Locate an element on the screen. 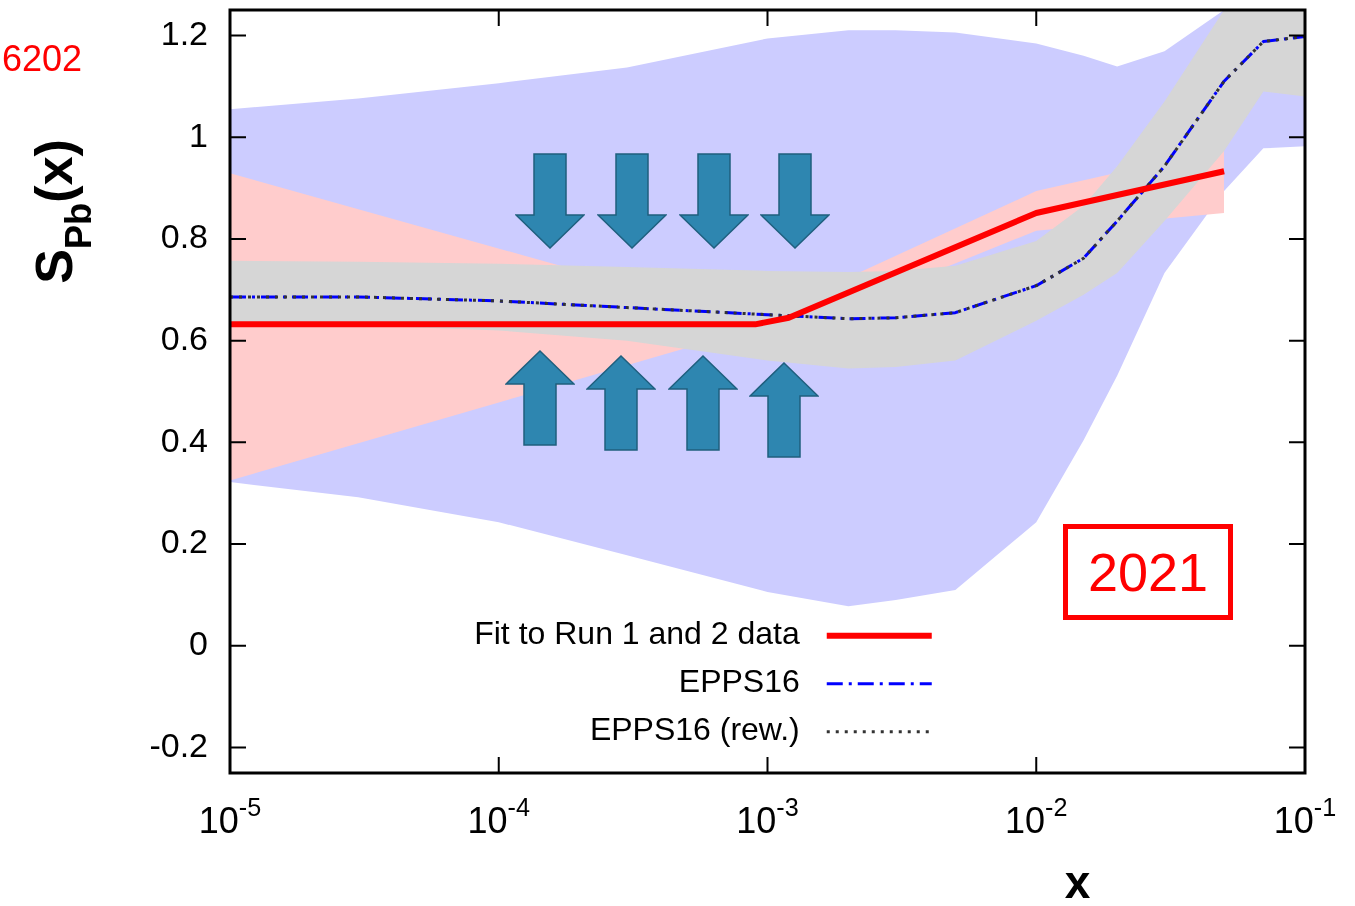 The image size is (1355, 906). legend-label: EPPS16 (rew.) is located at coordinates (694, 729).